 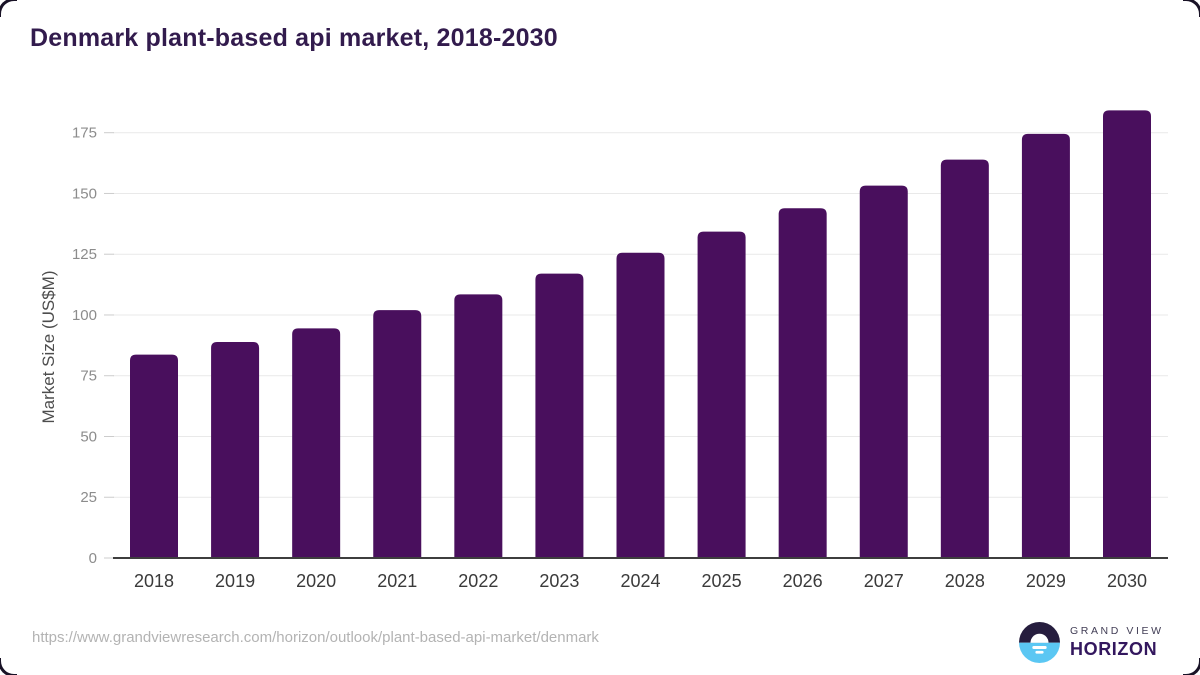 I want to click on bar-2027, so click(x=883, y=371).